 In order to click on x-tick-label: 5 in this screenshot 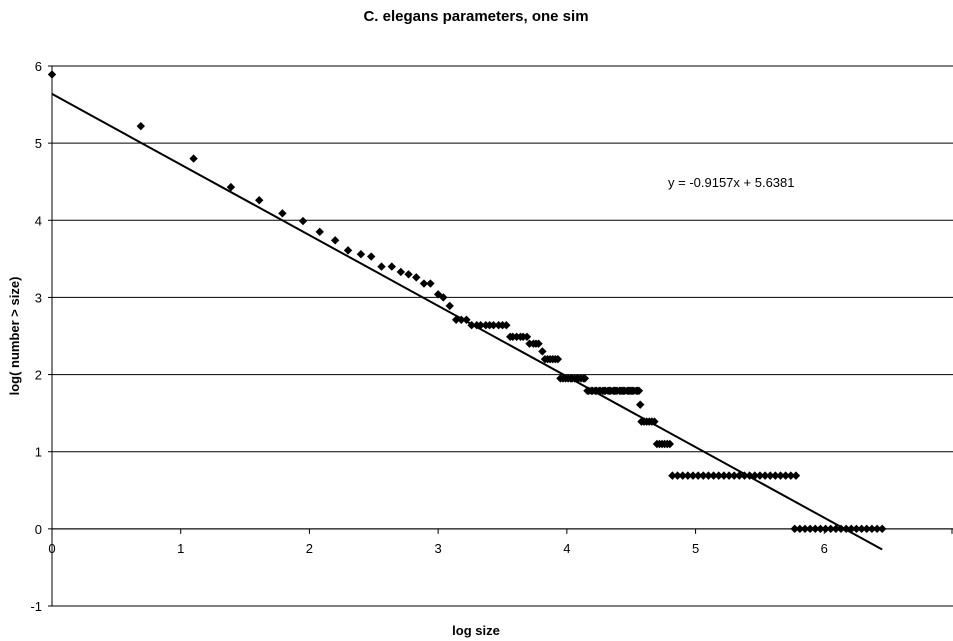, I will do `click(695, 548)`.